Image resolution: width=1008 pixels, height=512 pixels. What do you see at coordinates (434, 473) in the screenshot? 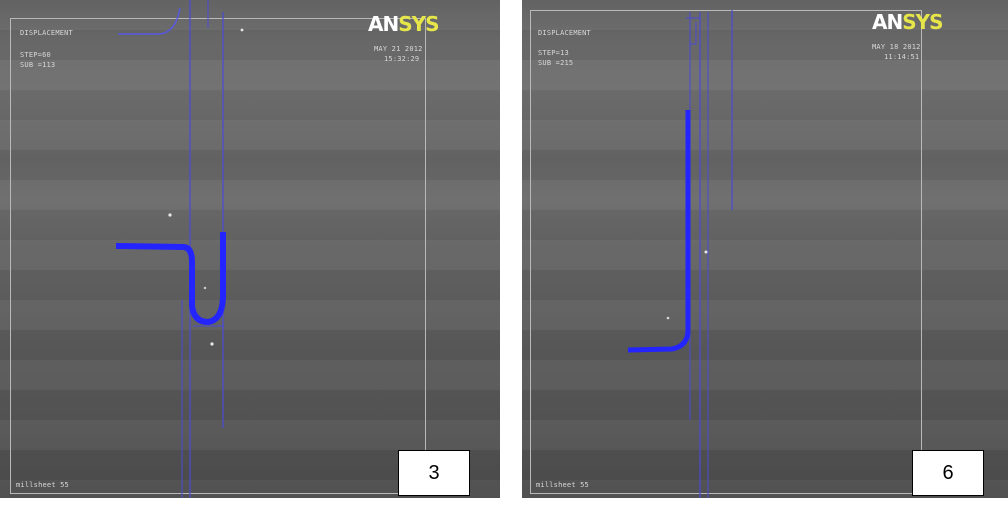
I see `figure-label-3: 3` at bounding box center [434, 473].